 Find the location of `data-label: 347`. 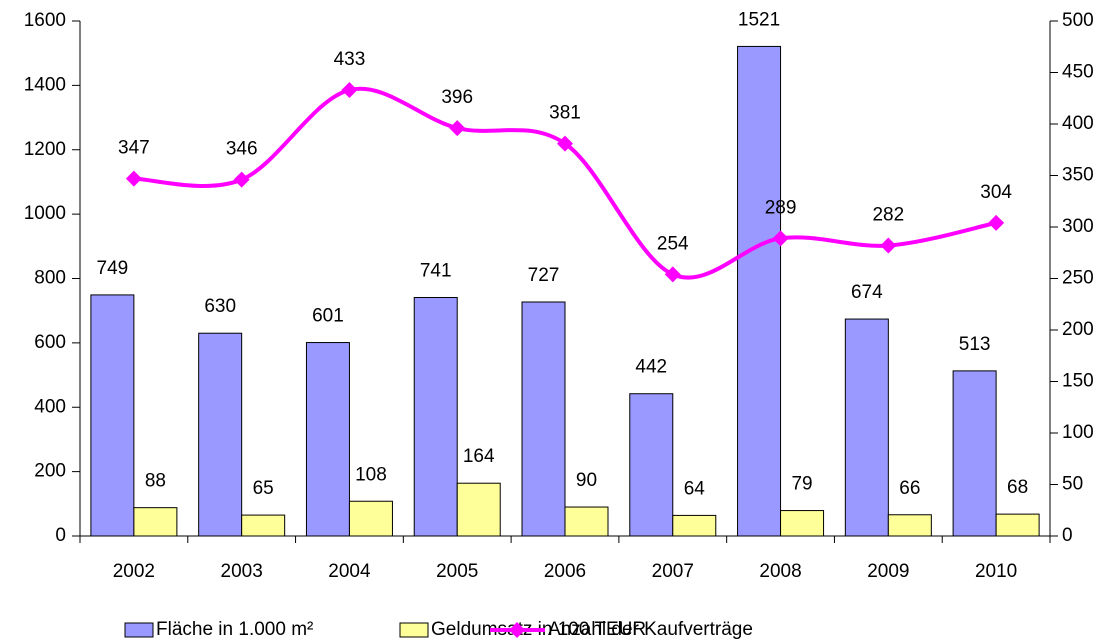

data-label: 347 is located at coordinates (134, 148).